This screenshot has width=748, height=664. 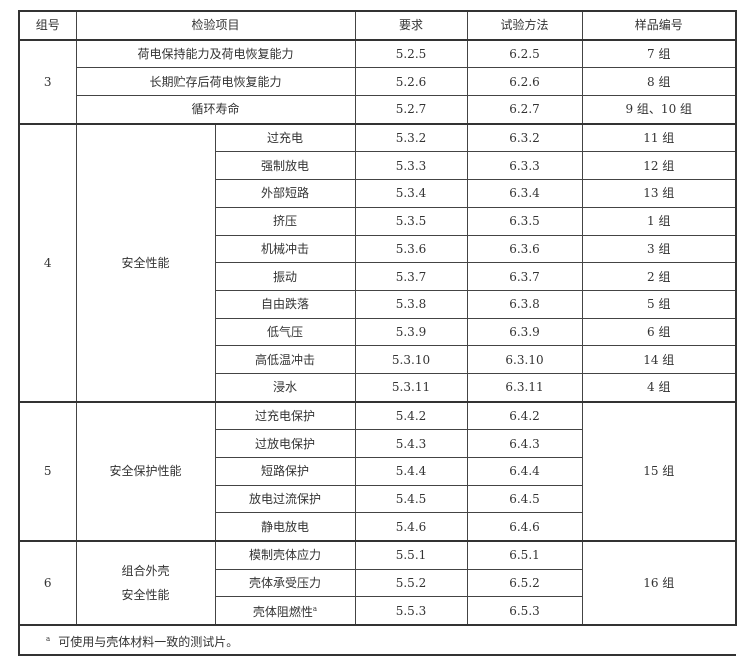 What do you see at coordinates (524, 166) in the screenshot?
I see `test-method: 6.3.3` at bounding box center [524, 166].